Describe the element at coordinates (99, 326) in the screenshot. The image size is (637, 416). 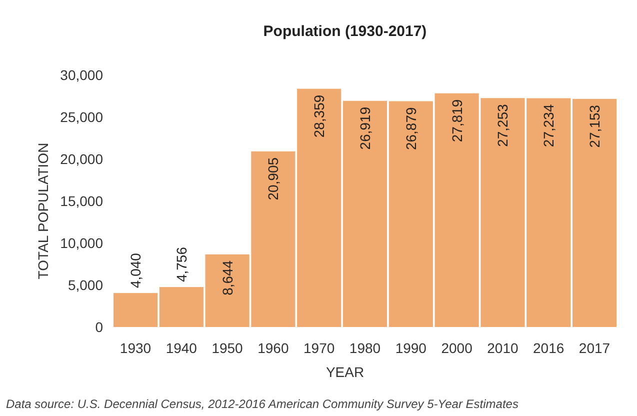
I see `y-tick-label: 0` at that location.